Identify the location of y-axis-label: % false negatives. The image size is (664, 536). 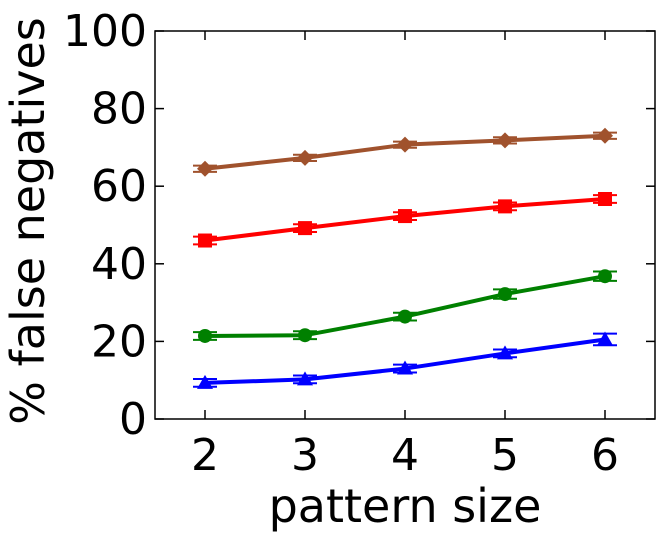
(28, 221).